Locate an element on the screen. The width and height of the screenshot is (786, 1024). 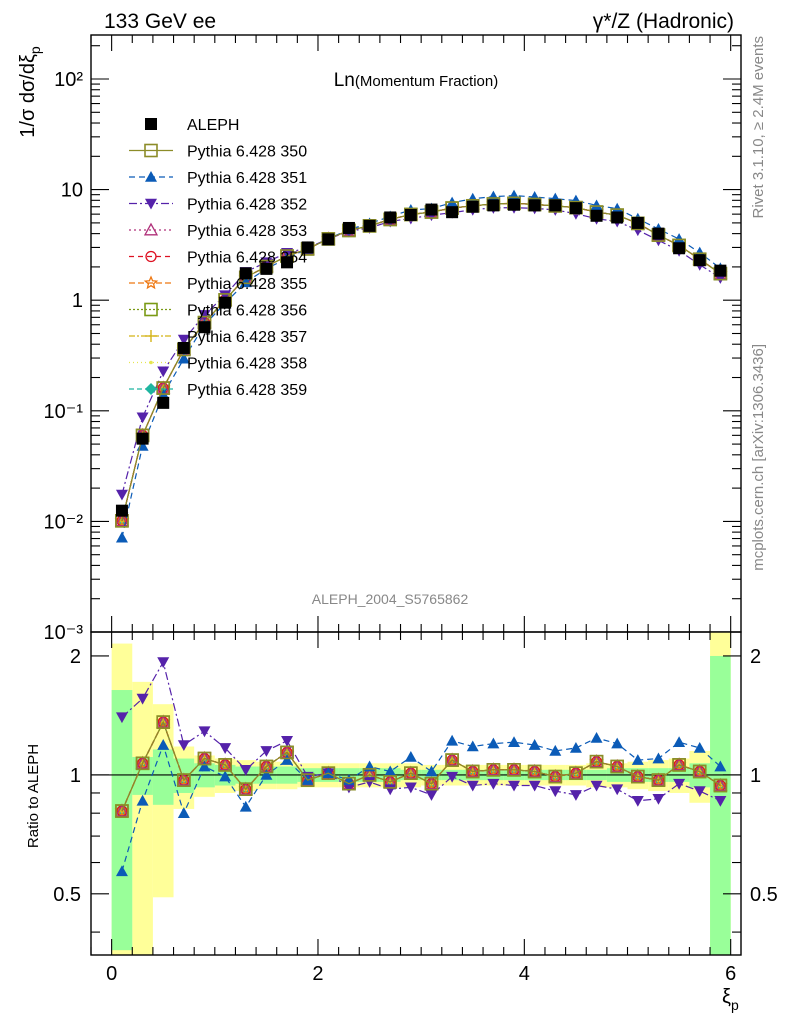
ratio-y-tick-label: 2 is located at coordinates (75, 657).